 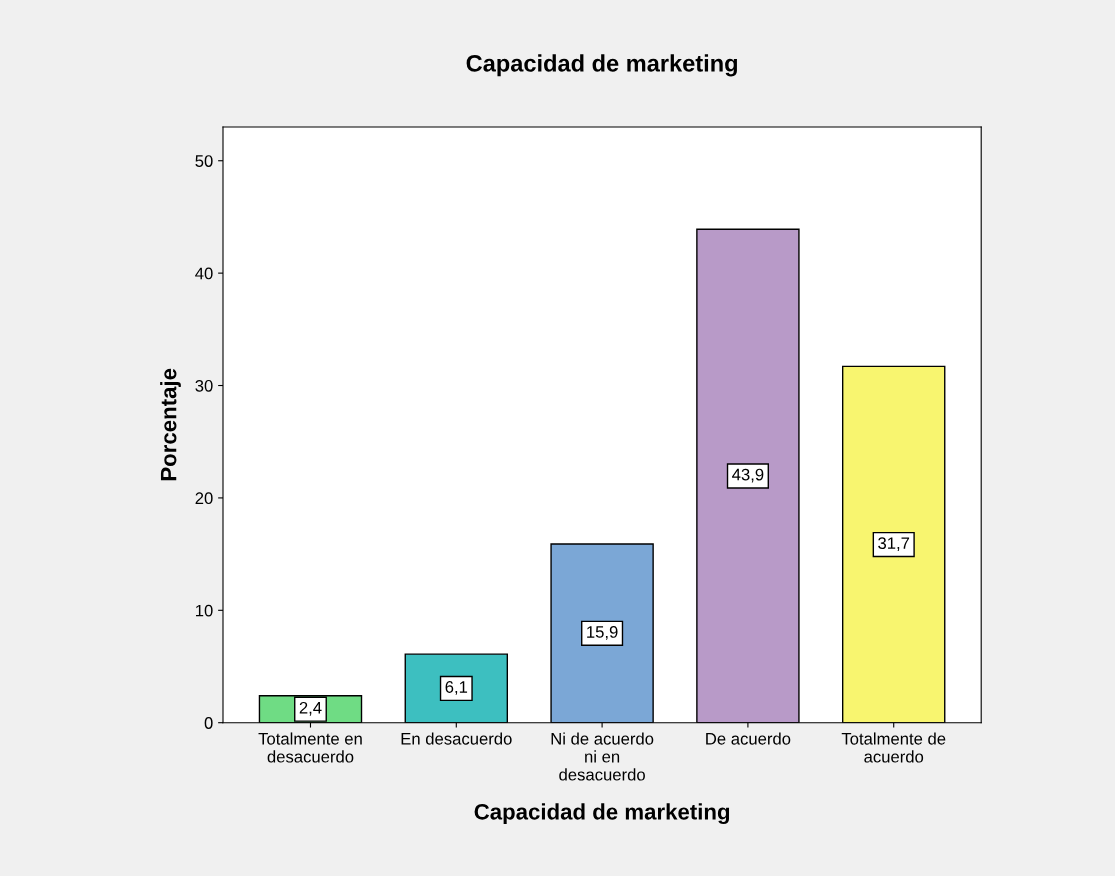 I want to click on x-tick-label: En desacuerdo, so click(x=456, y=738).